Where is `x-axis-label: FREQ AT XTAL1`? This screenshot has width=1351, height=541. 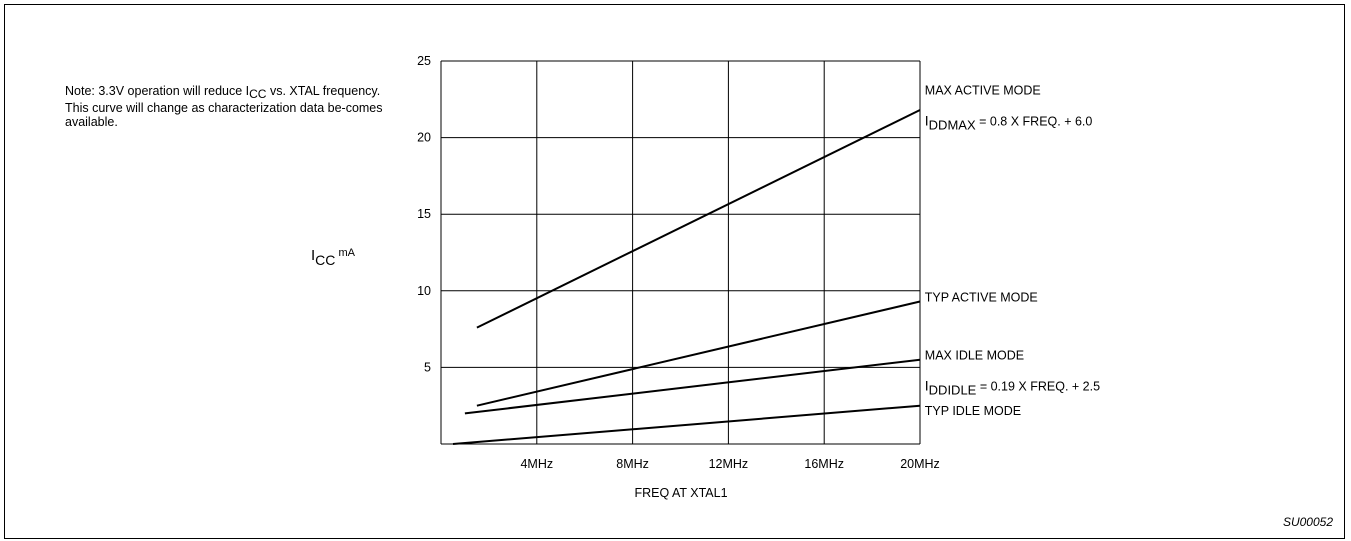
x-axis-label: FREQ AT XTAL1 is located at coordinates (680, 493).